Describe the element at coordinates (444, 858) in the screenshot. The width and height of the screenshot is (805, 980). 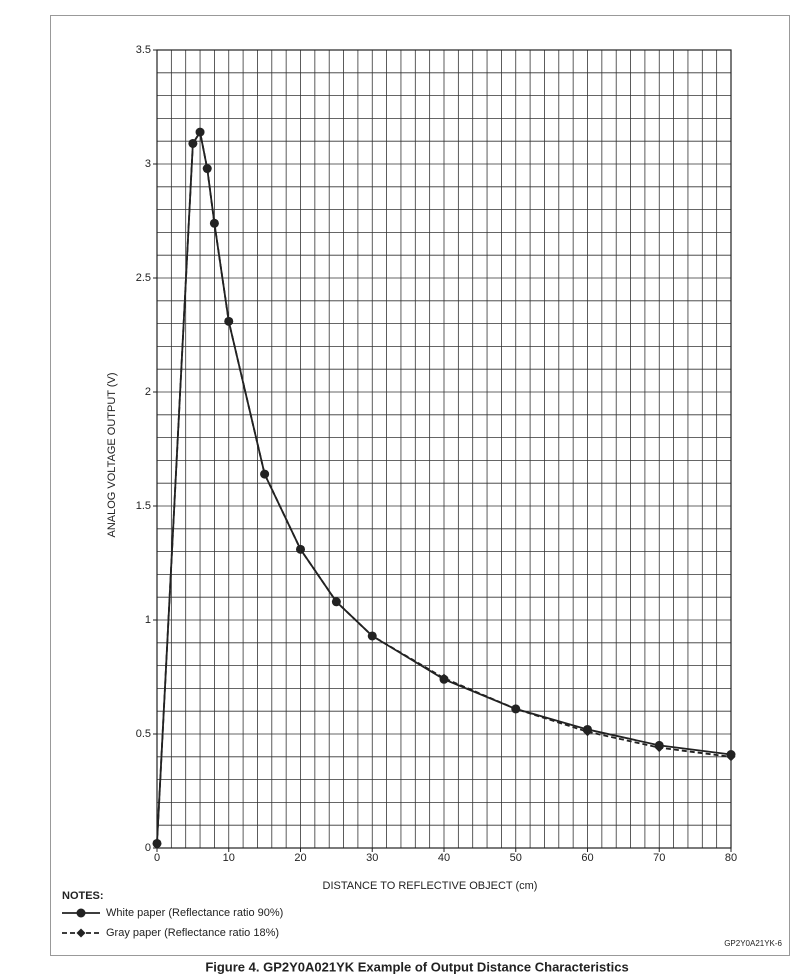
I see `x-tick-label: 40` at that location.